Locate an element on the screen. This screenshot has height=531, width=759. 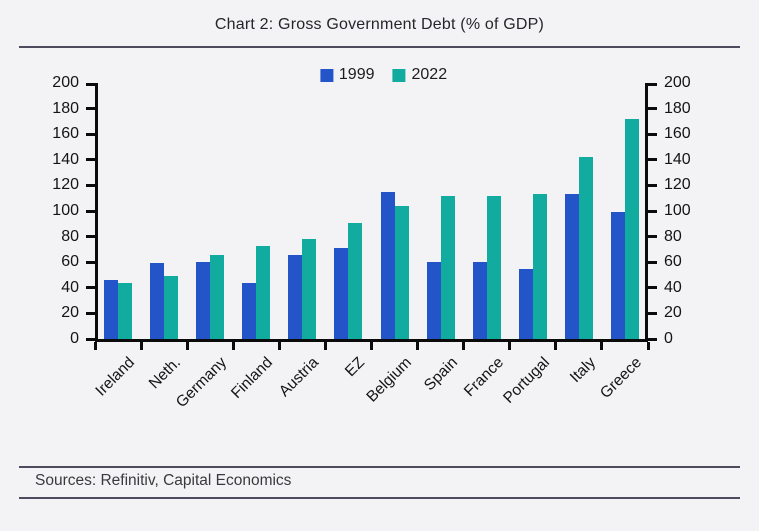
legend-label-1999: 1999 is located at coordinates (356, 74).